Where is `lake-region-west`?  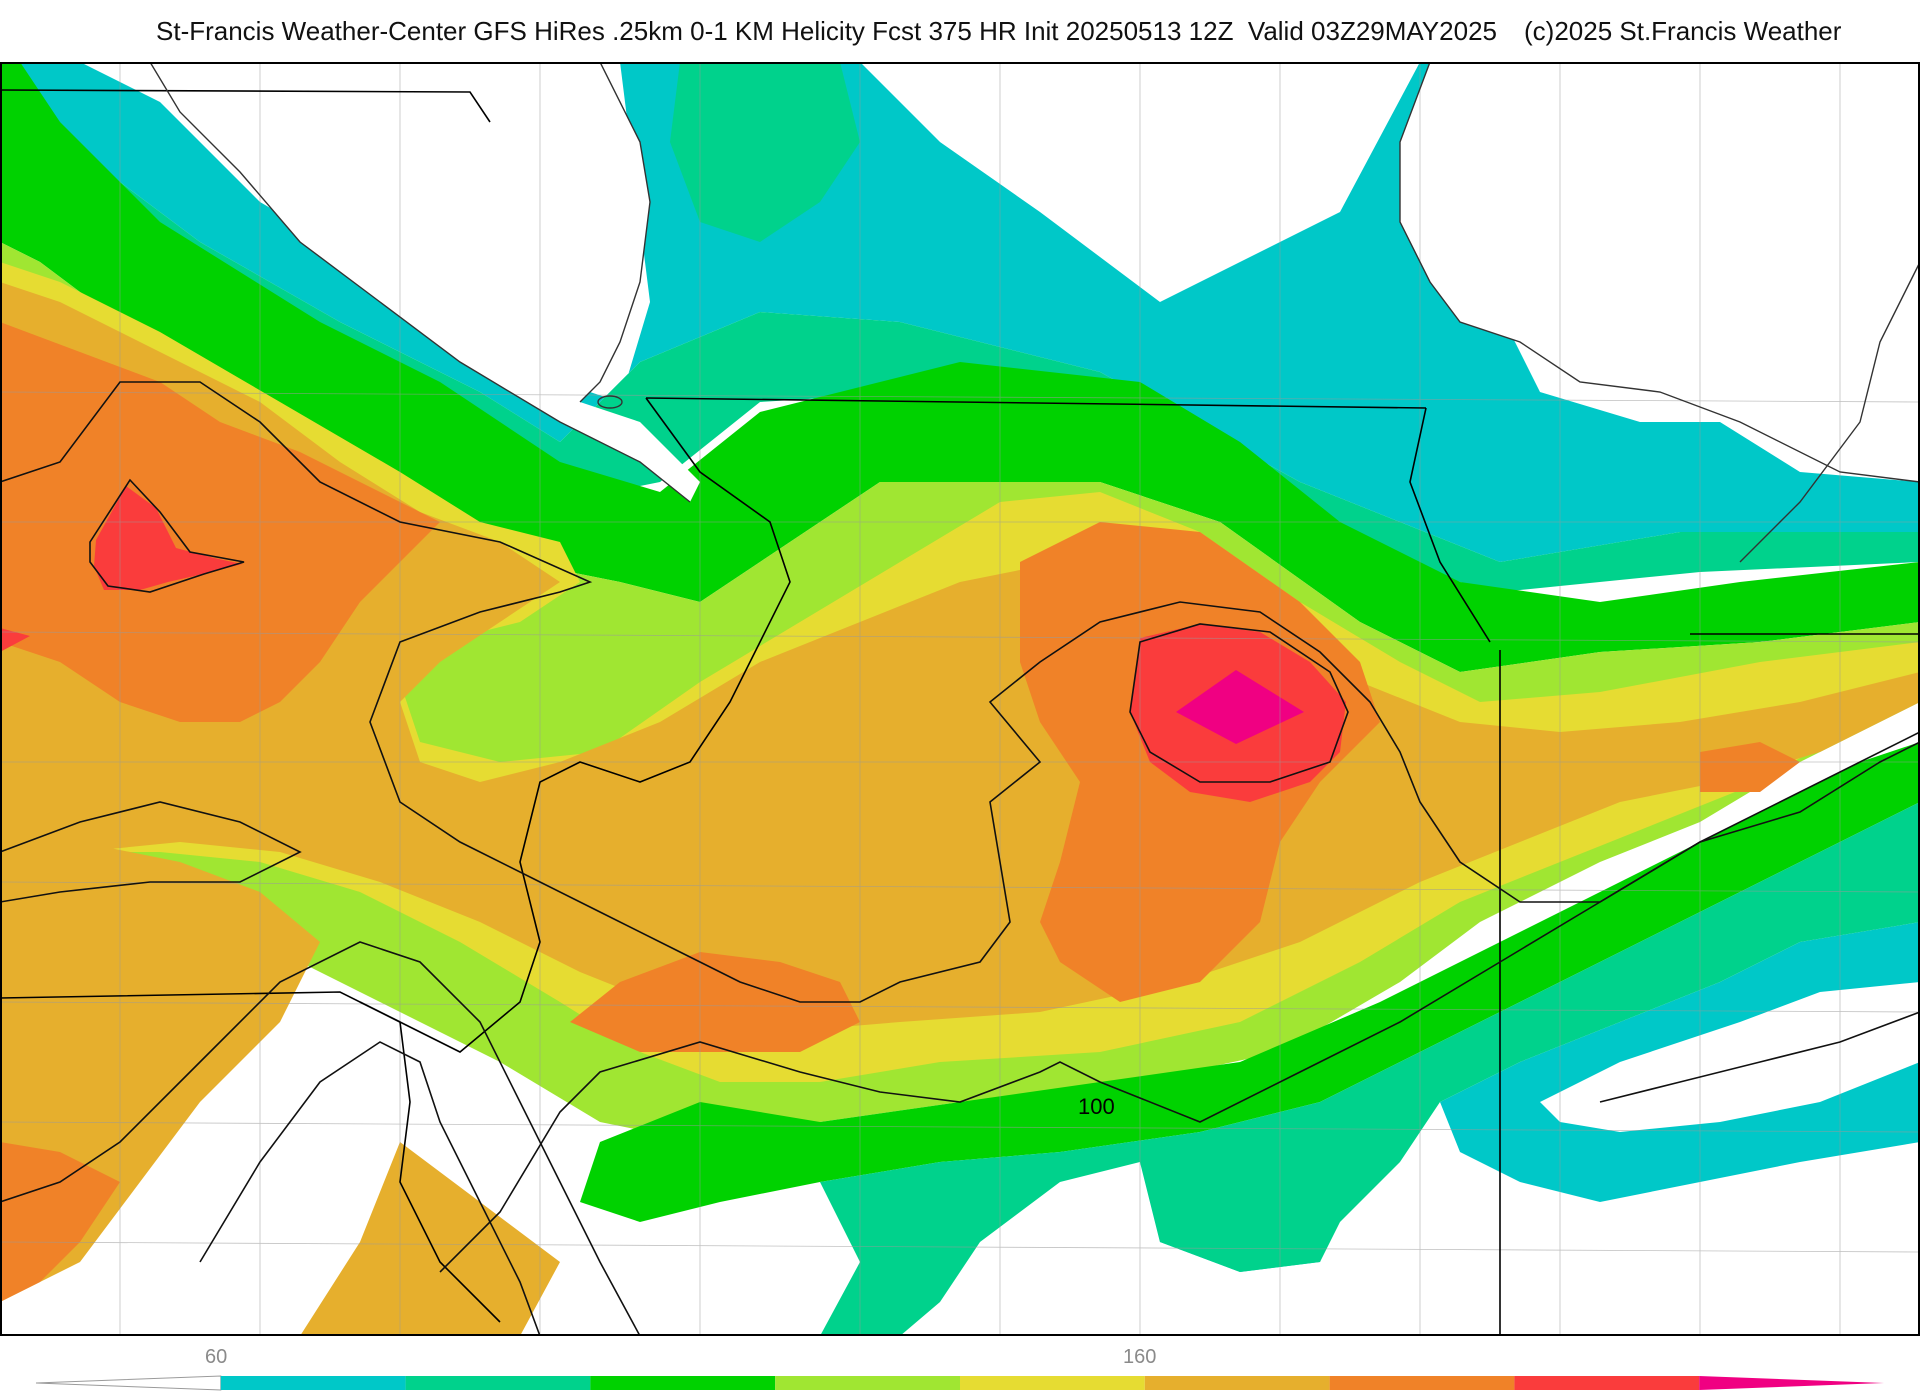
lake-region-west is located at coordinates (425, 282).